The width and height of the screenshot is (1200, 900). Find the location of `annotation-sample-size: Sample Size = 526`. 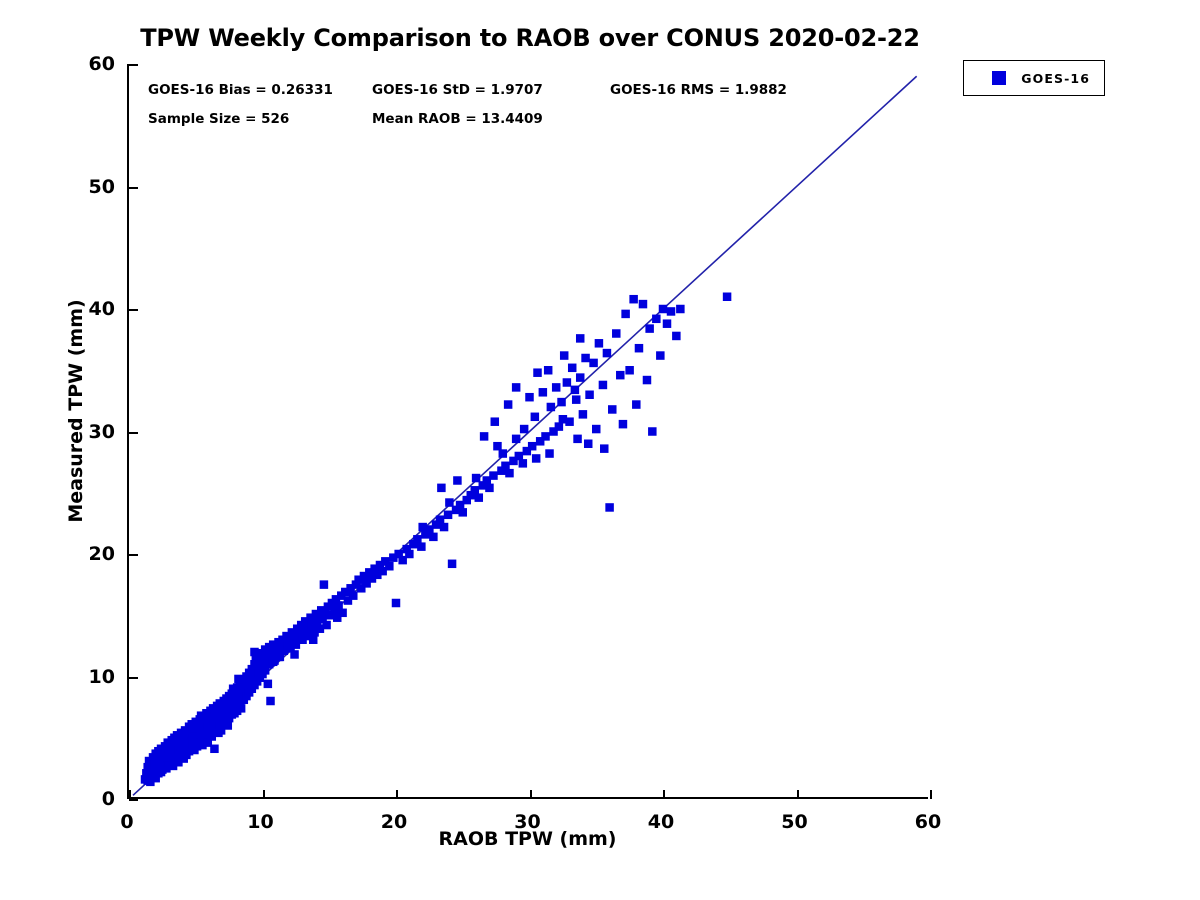

annotation-sample-size: Sample Size = 526 is located at coordinates (219, 119).